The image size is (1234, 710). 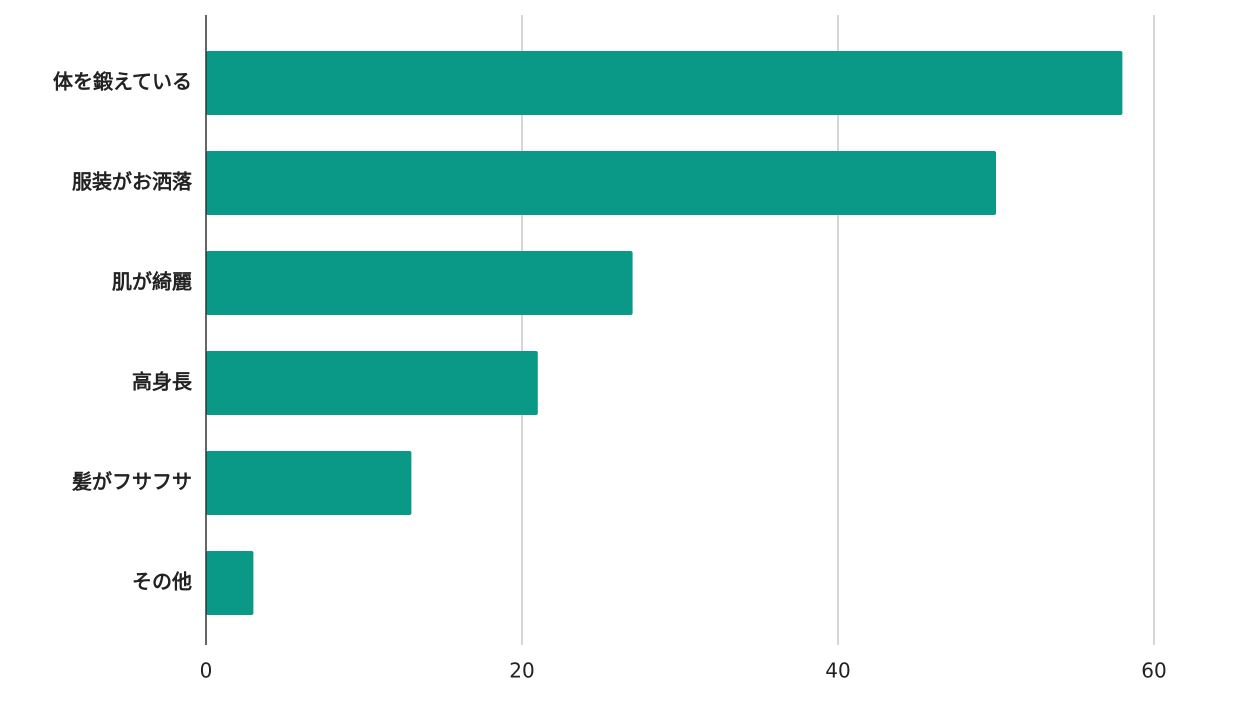 I want to click on x-tick-label: 0, so click(x=206, y=671).